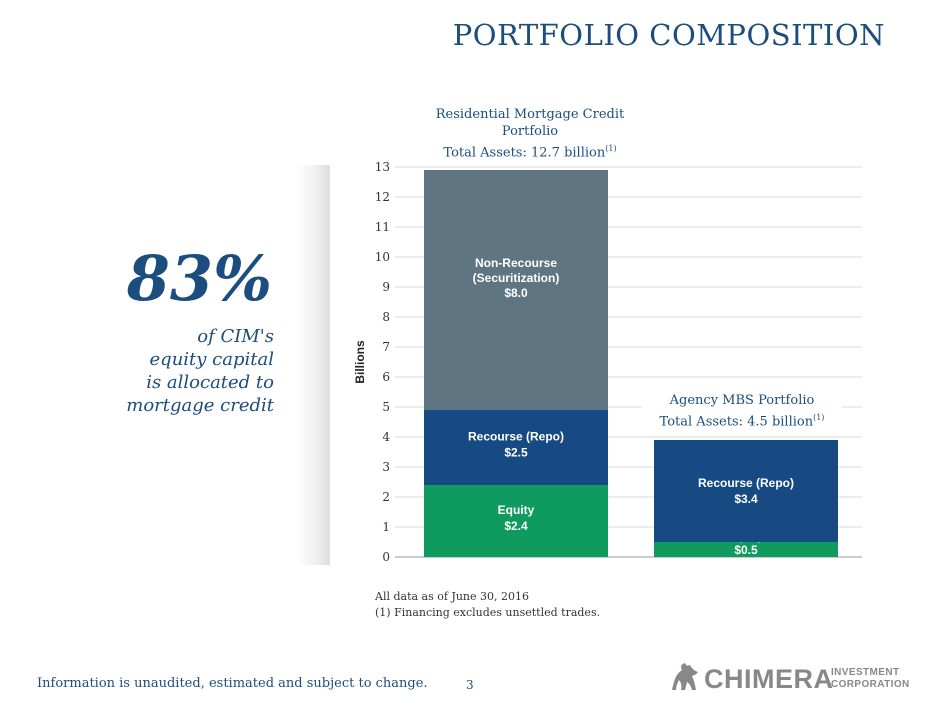 The image size is (940, 705). I want to click on highlight-value: 83%, so click(199, 278).